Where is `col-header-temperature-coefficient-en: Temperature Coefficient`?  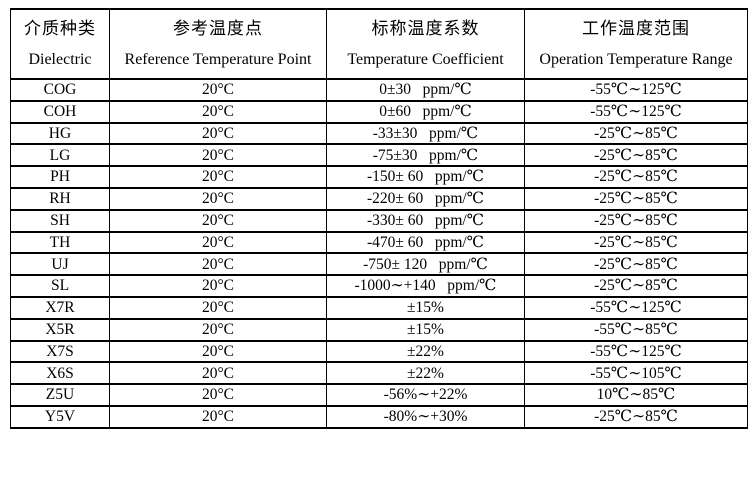
col-header-temperature-coefficient-en: Temperature Coefficient is located at coordinates (425, 59).